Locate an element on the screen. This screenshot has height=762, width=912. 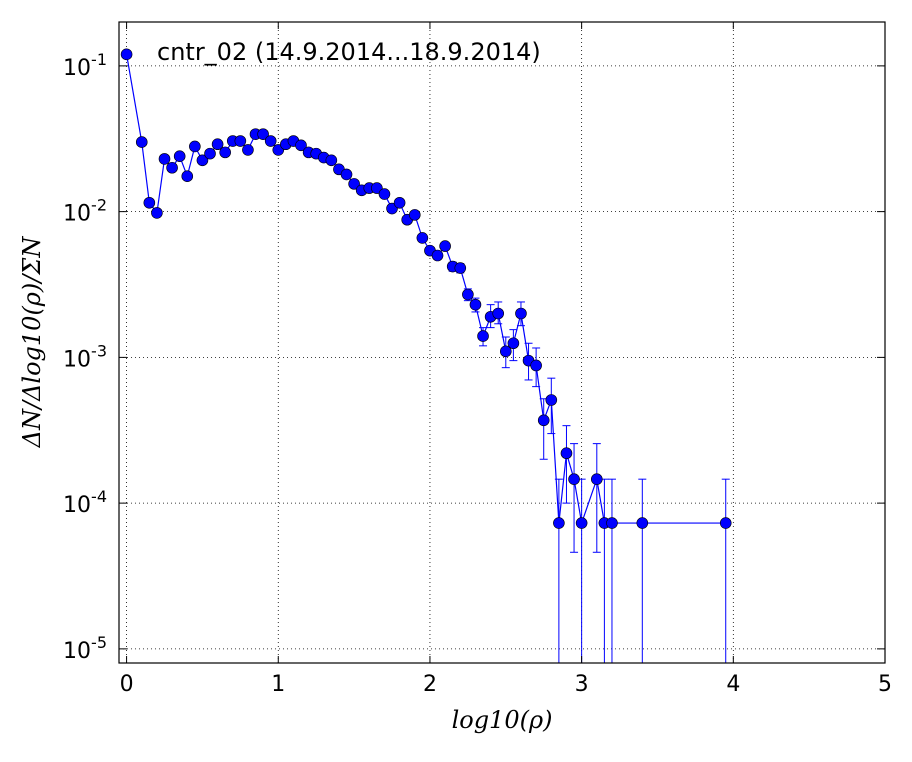
x-tick-label: 3 is located at coordinates (582, 684).